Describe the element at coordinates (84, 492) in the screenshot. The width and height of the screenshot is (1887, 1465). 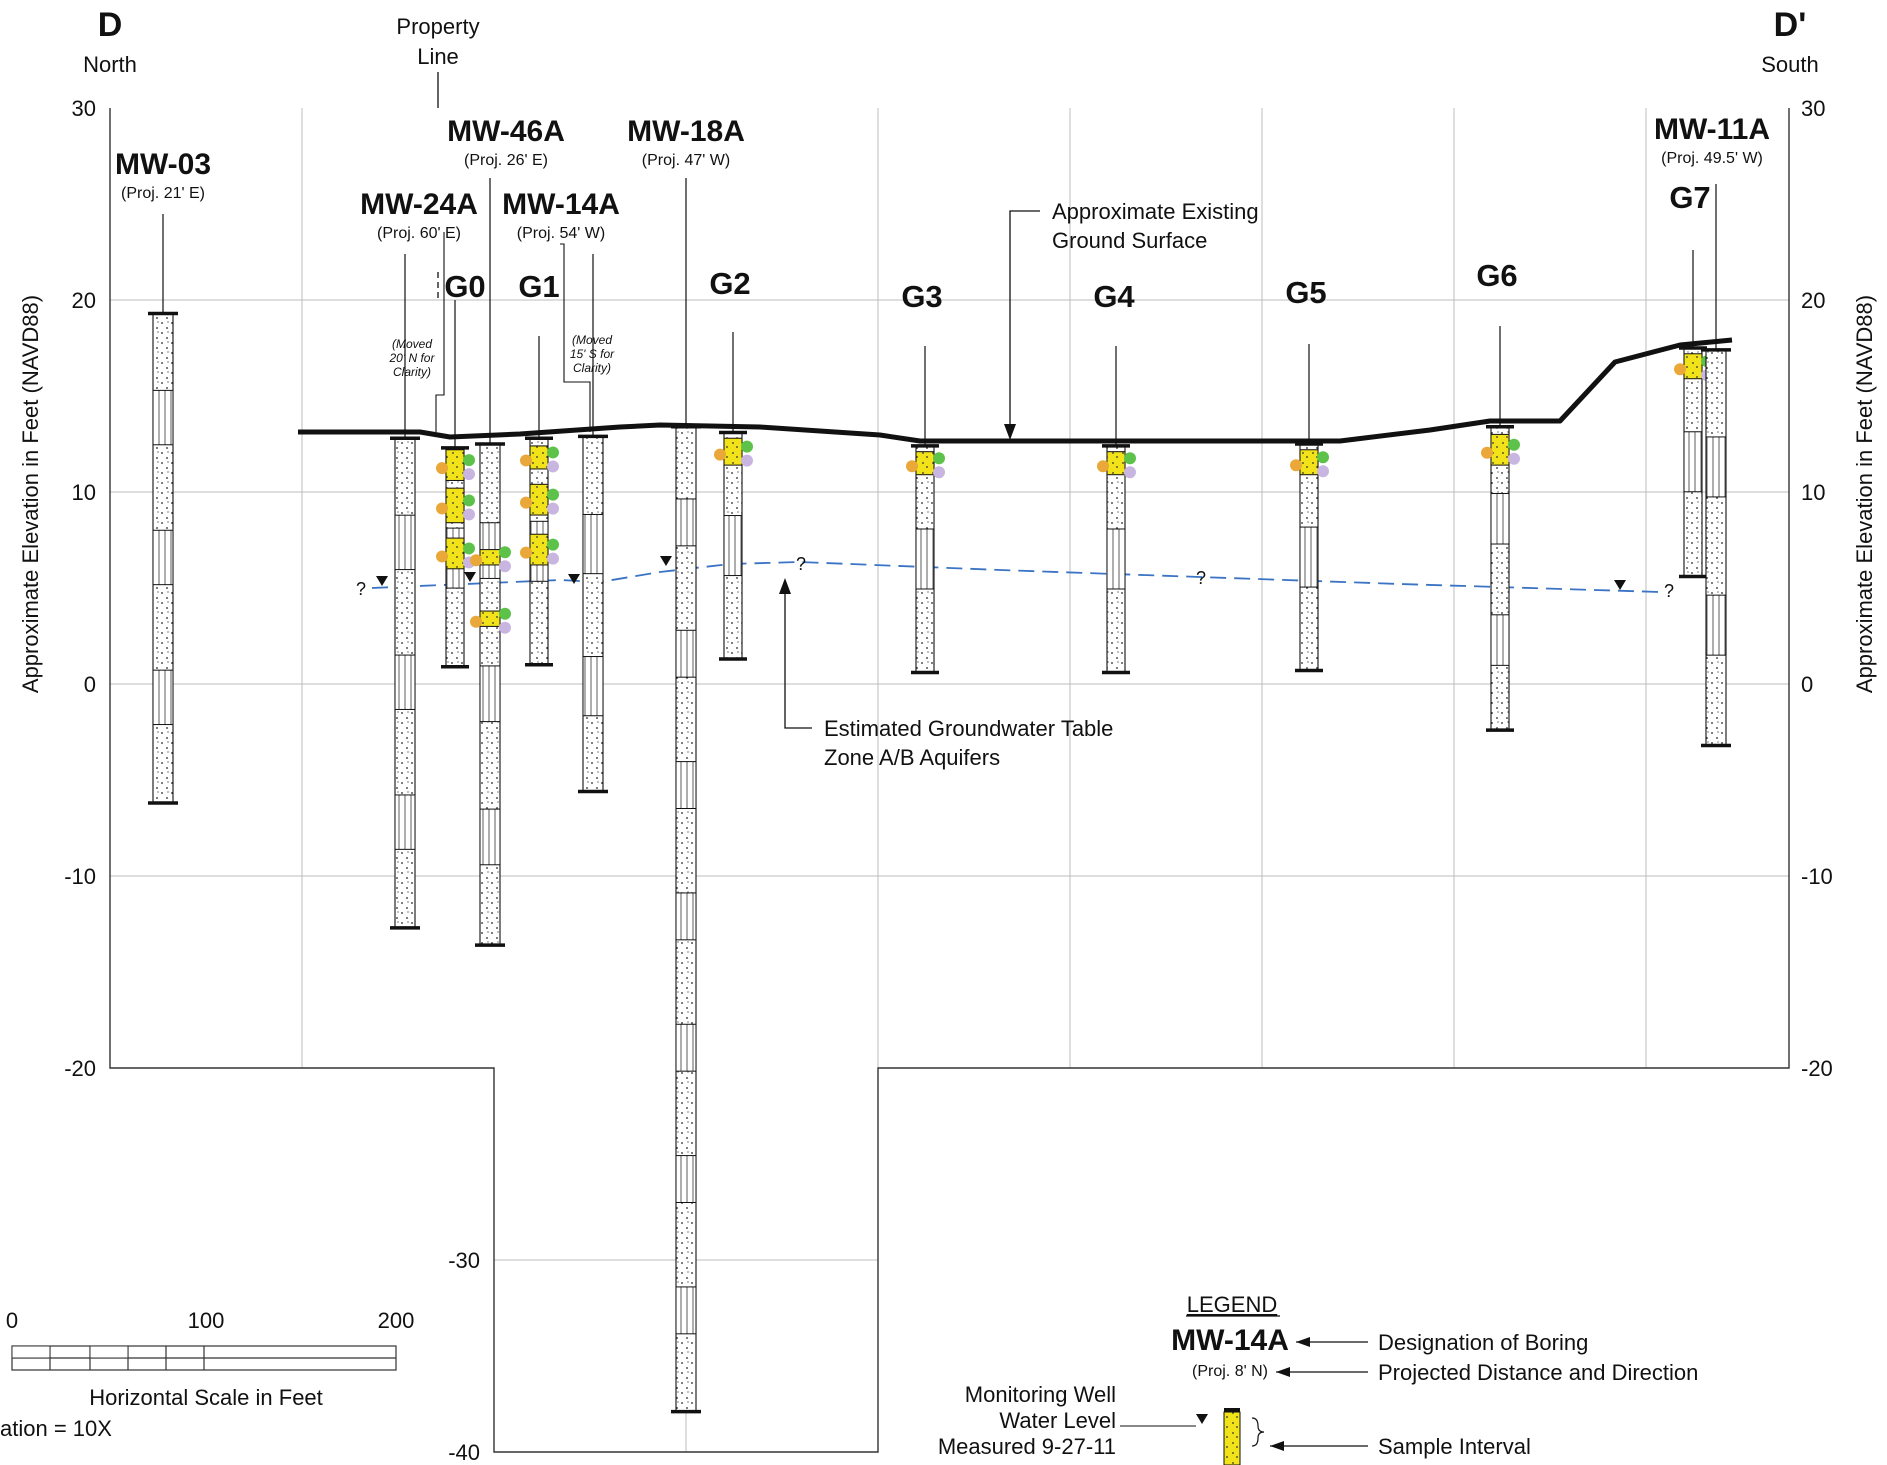
I see `tick-left-10: 10` at that location.